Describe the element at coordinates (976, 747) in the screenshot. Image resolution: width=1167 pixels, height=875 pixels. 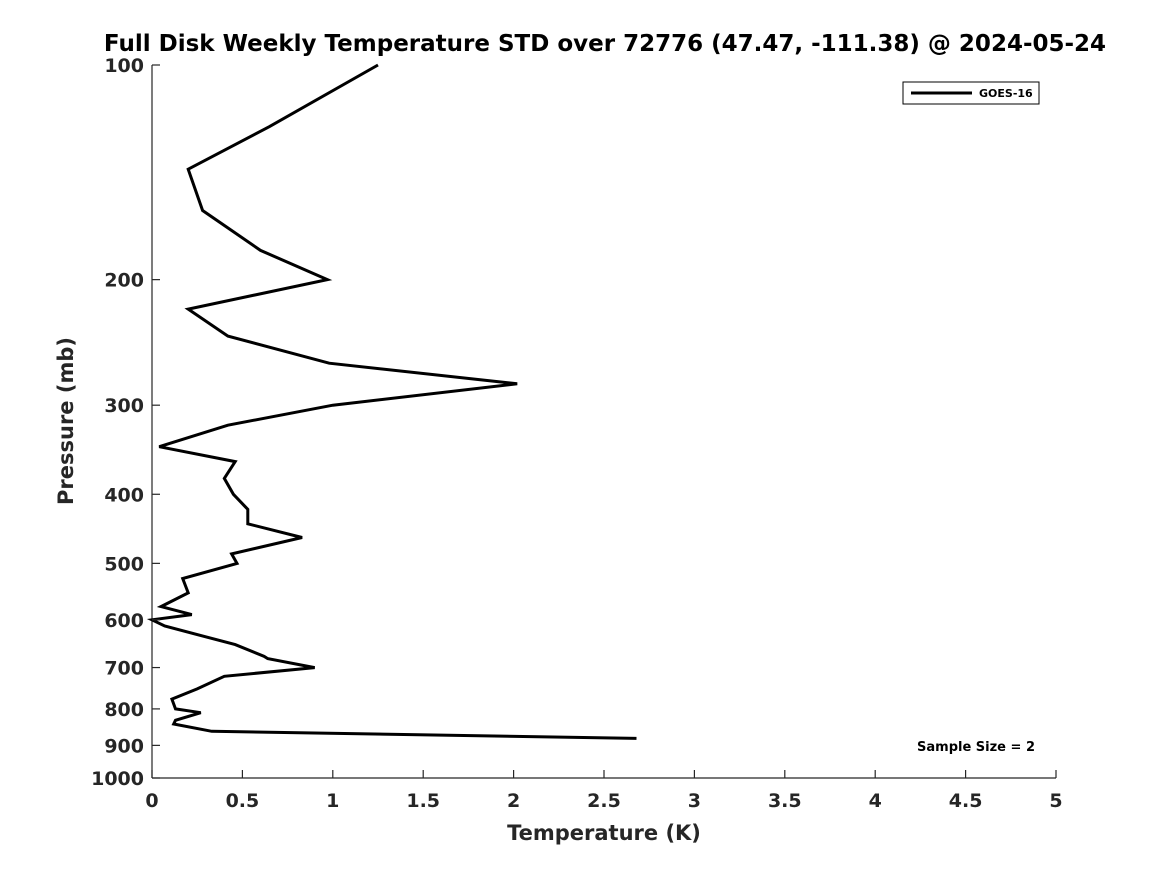
I see `sample-size-annotation: Sample Size = 2` at that location.